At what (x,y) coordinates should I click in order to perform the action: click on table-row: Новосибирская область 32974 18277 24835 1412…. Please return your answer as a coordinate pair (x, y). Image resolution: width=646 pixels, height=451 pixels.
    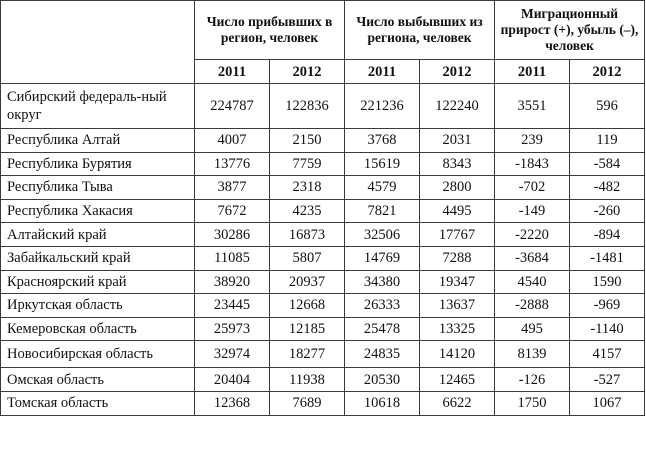
    Looking at the image, I should click on (323, 354).